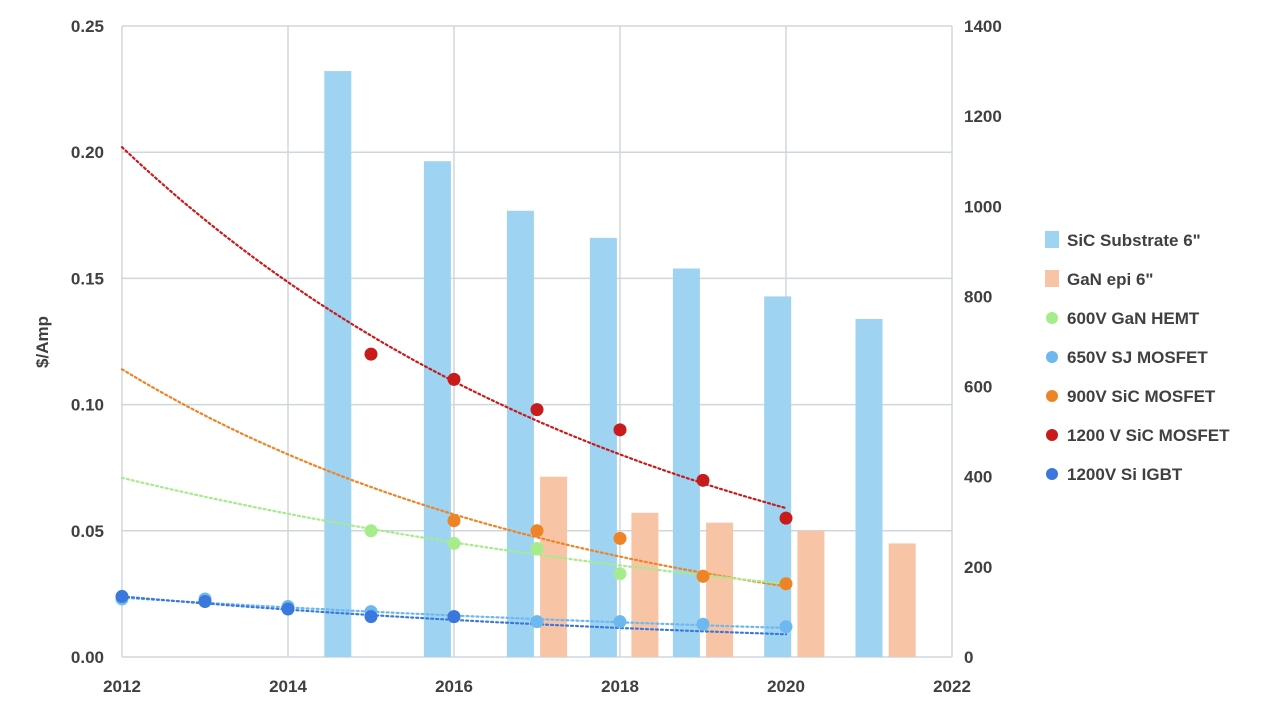 Image resolution: width=1280 pixels, height=719 pixels. I want to click on y-tick-label: 0.05, so click(87, 531).